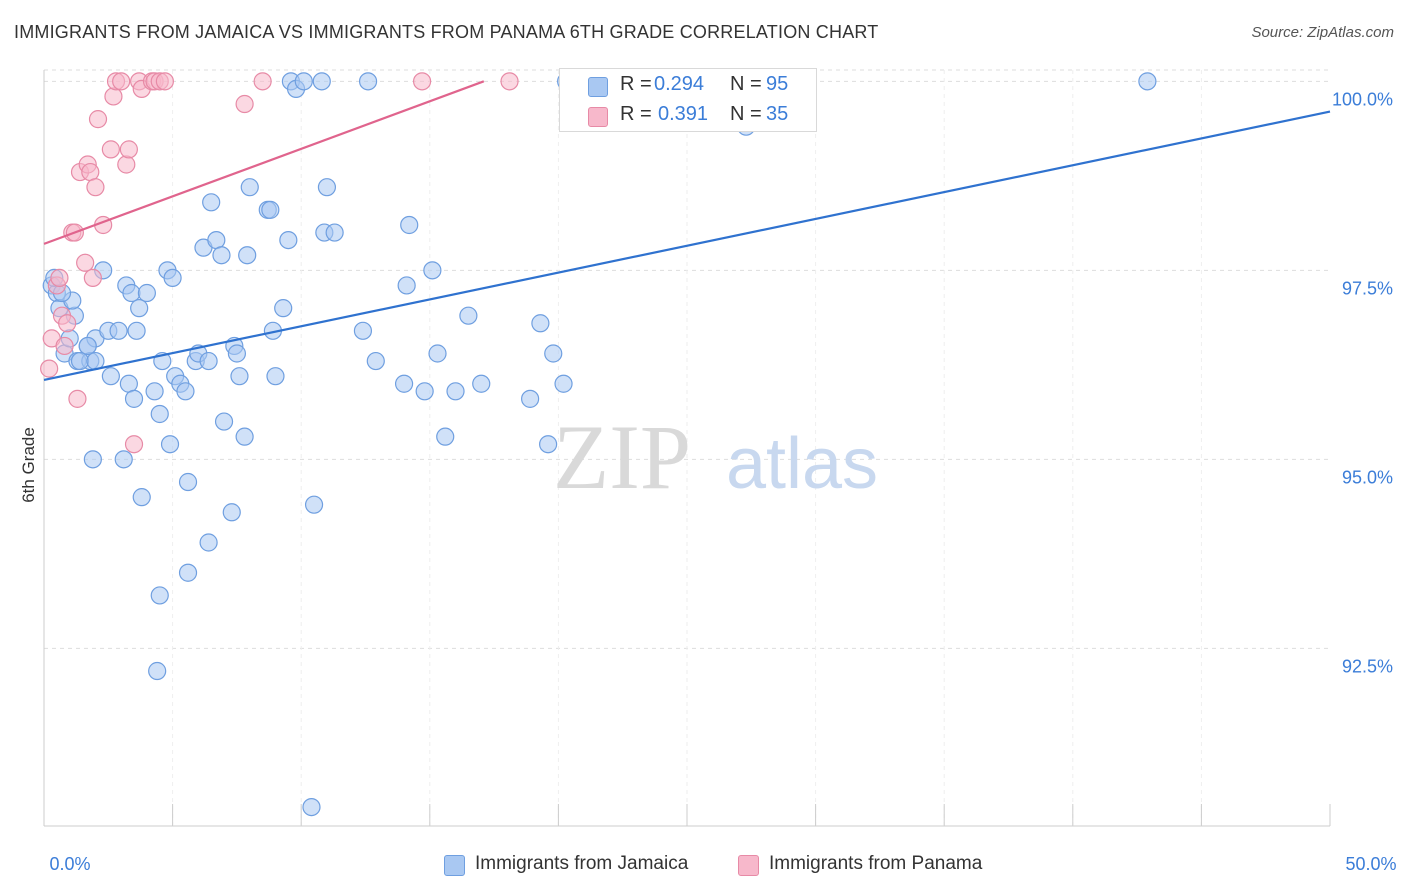  Describe the element at coordinates (582, 863) in the screenshot. I see `legend-jamaica-label: Immigrants from Jamaica` at that location.